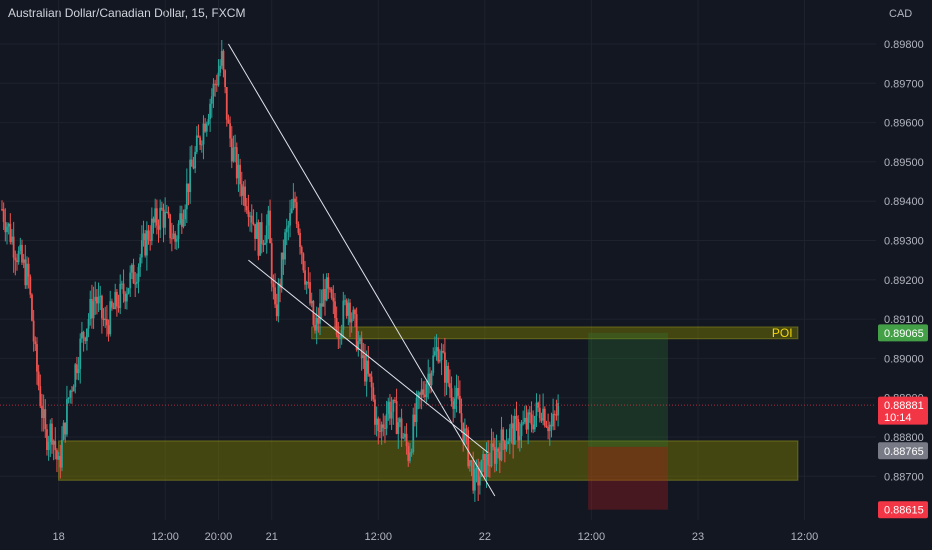 The height and width of the screenshot is (550, 932). Describe the element at coordinates (592, 537) in the screenshot. I see `x-tick-label: 12:00` at that location.